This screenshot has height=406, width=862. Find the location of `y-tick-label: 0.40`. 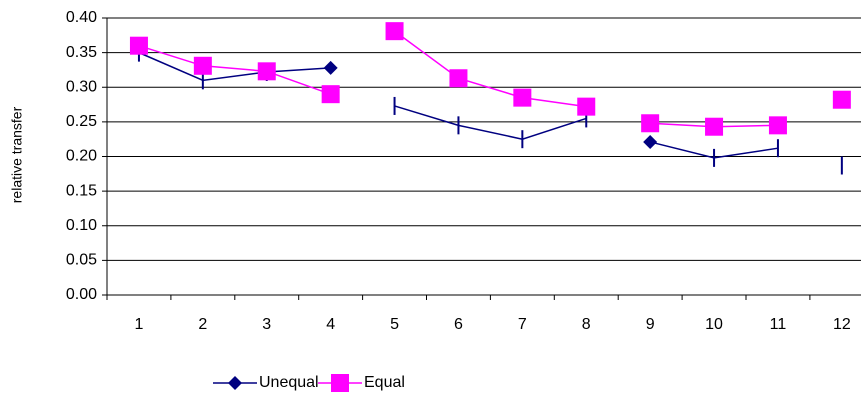

y-tick-label: 0.40 is located at coordinates (81, 17).